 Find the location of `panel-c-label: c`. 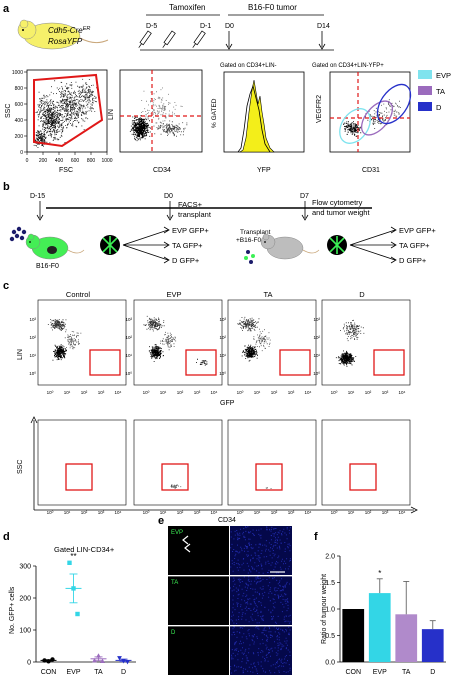

panel-c-label: c is located at coordinates (6, 286).